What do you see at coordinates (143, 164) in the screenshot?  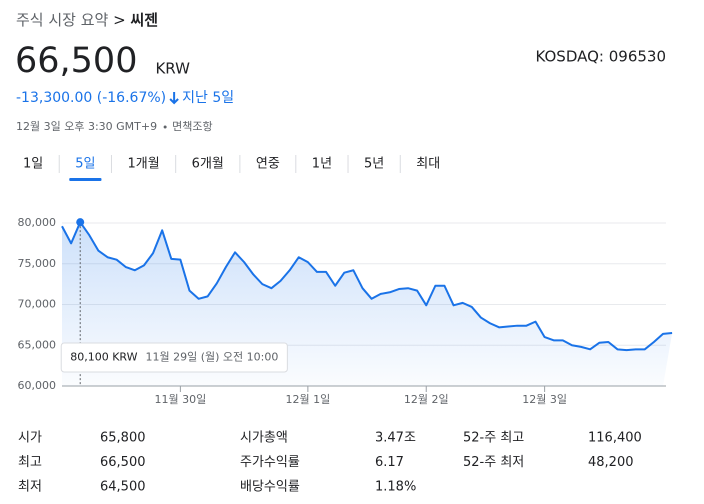 I see `range-tab: 1개월` at bounding box center [143, 164].